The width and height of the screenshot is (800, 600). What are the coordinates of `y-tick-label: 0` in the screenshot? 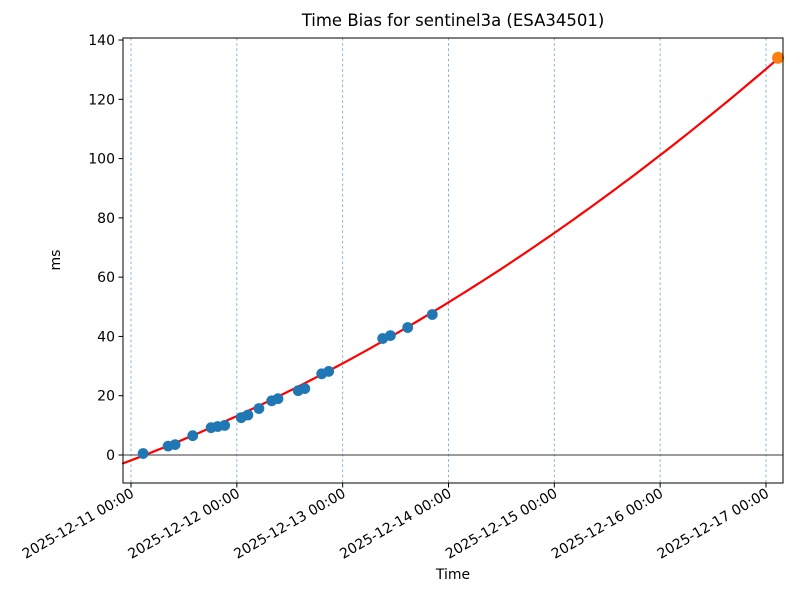 It's located at (110, 456).